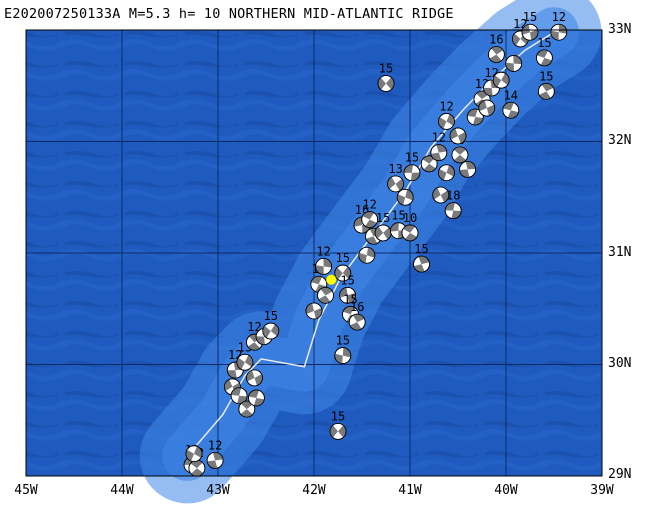  What do you see at coordinates (410, 490) in the screenshot?
I see `lon-label-41w: 41W` at bounding box center [410, 490].